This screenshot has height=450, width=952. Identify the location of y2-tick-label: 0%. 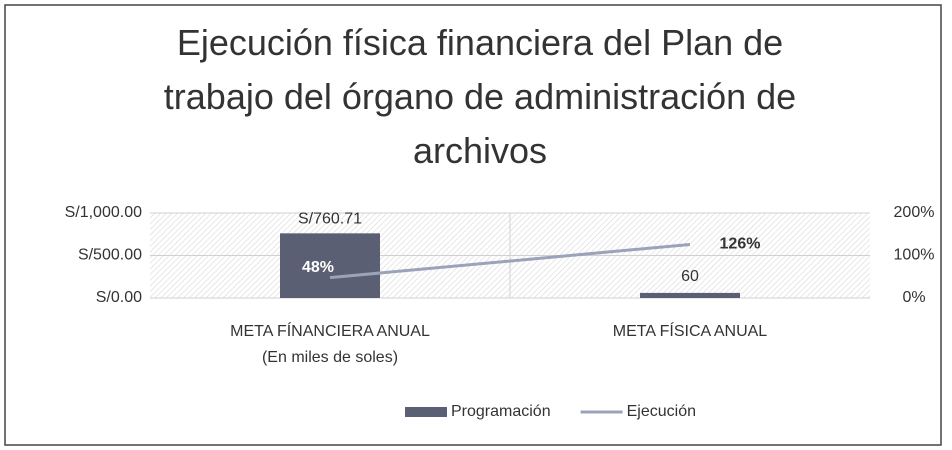
(913, 297).